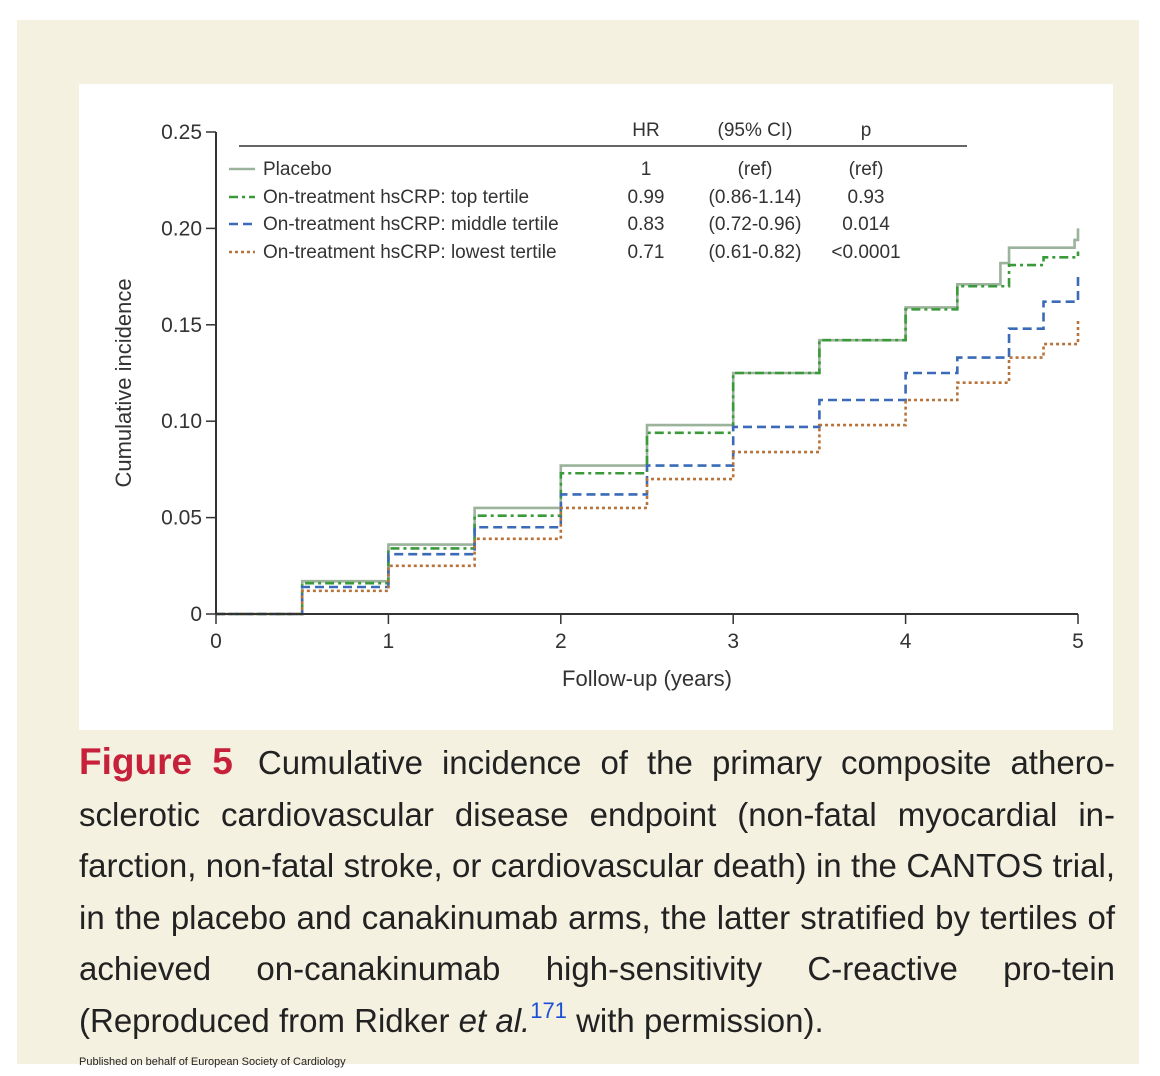  I want to click on ci-value-4: (0.61-0.82), so click(755, 252).